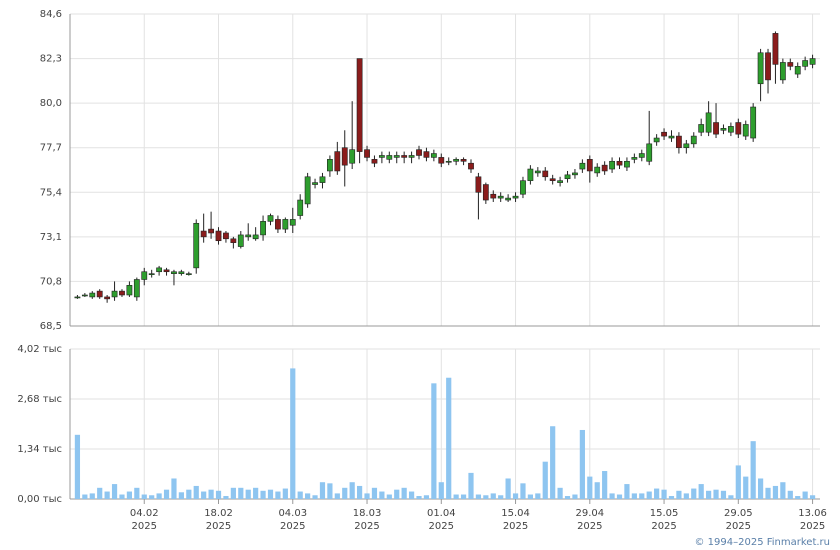 This screenshot has width=840, height=550. What do you see at coordinates (441, 513) in the screenshot?
I see `x-tick-label: 01.04` at bounding box center [441, 513].